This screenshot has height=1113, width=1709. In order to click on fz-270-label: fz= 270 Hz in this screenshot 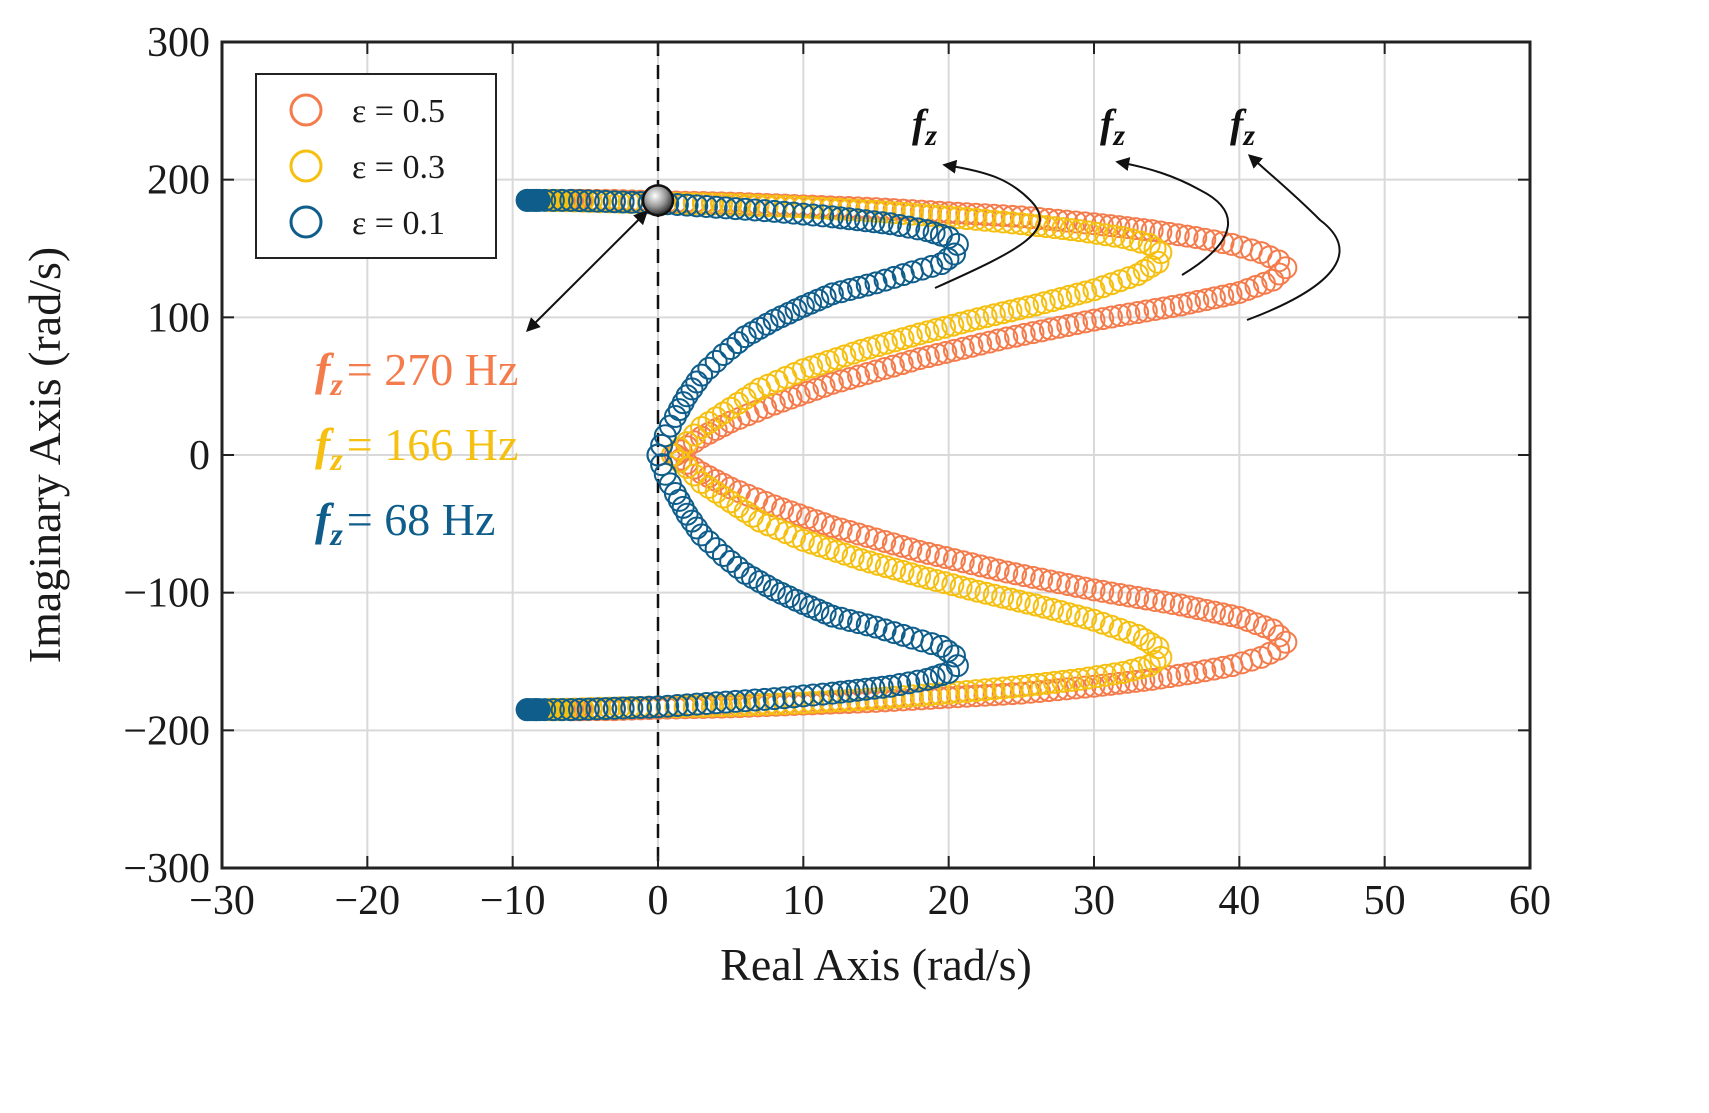, I will do `click(416, 373)`.